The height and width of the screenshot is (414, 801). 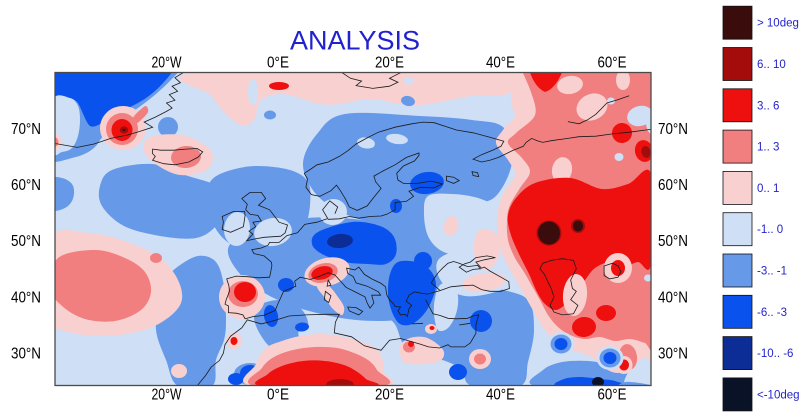 What do you see at coordinates (770, 230) in the screenshot?
I see `svg-text: -1.. 0` at bounding box center [770, 230].